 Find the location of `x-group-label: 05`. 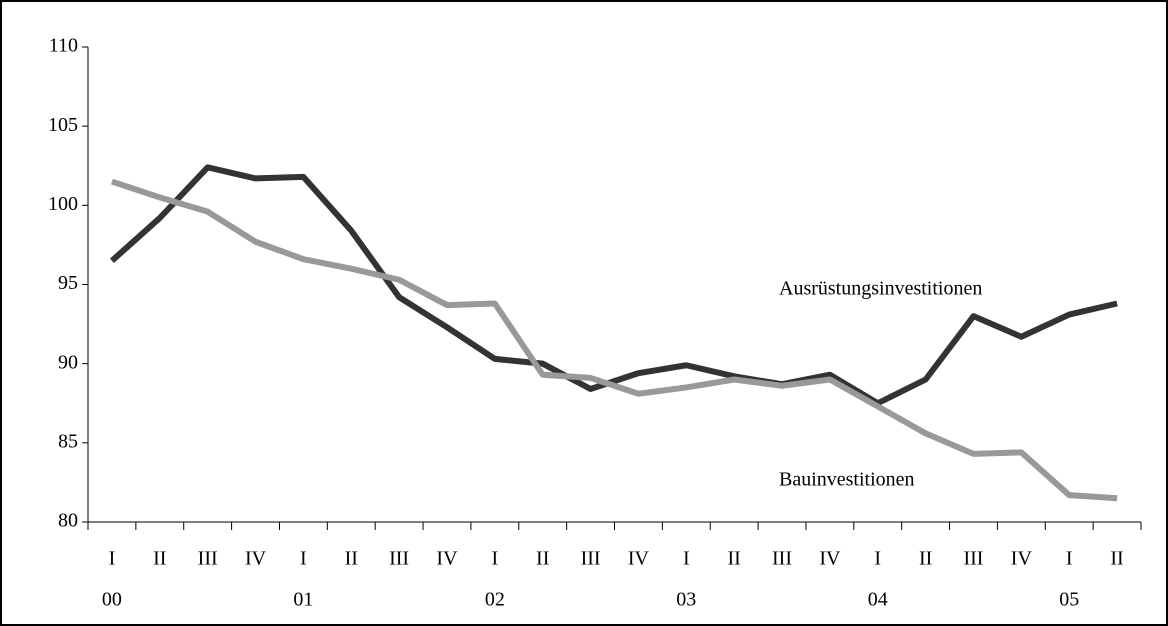

x-group-label: 05 is located at coordinates (1069, 600).